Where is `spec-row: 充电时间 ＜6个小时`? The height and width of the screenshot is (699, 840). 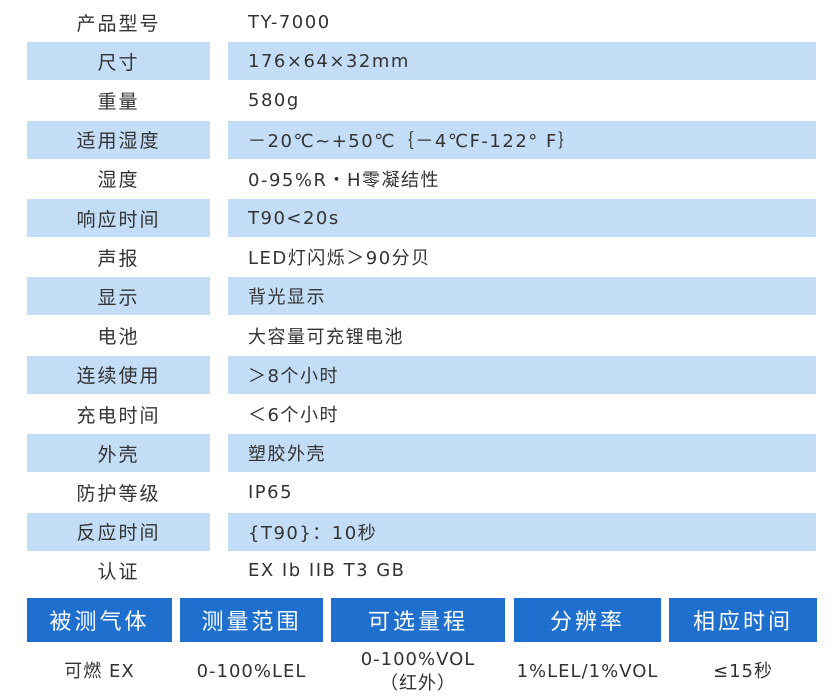 spec-row: 充电时间 ＜6个小时 is located at coordinates (420, 413).